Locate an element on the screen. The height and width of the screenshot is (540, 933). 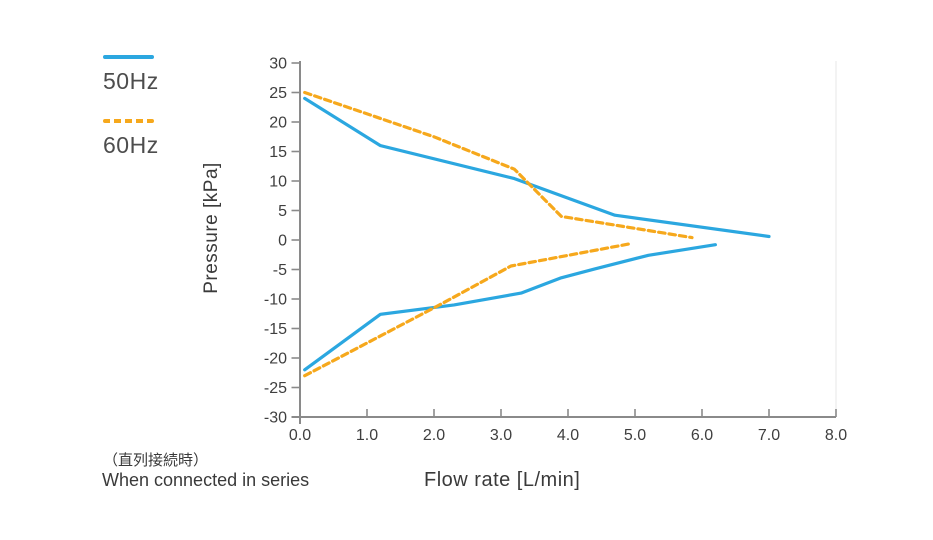
x-tick-label: 8.0 is located at coordinates (836, 435).